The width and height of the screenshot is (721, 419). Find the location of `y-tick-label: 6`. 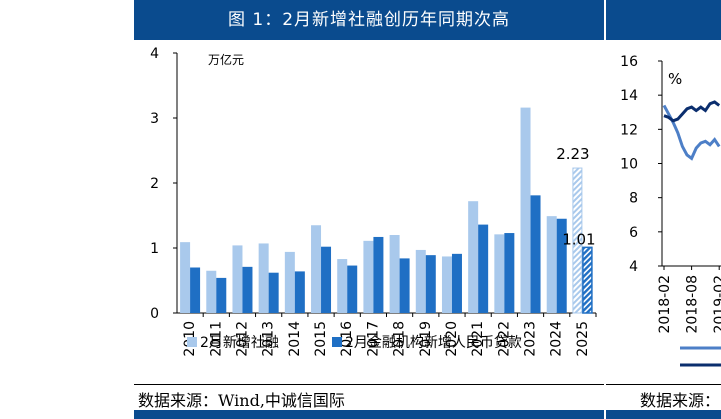

y-tick-label: 6 is located at coordinates (633, 233).